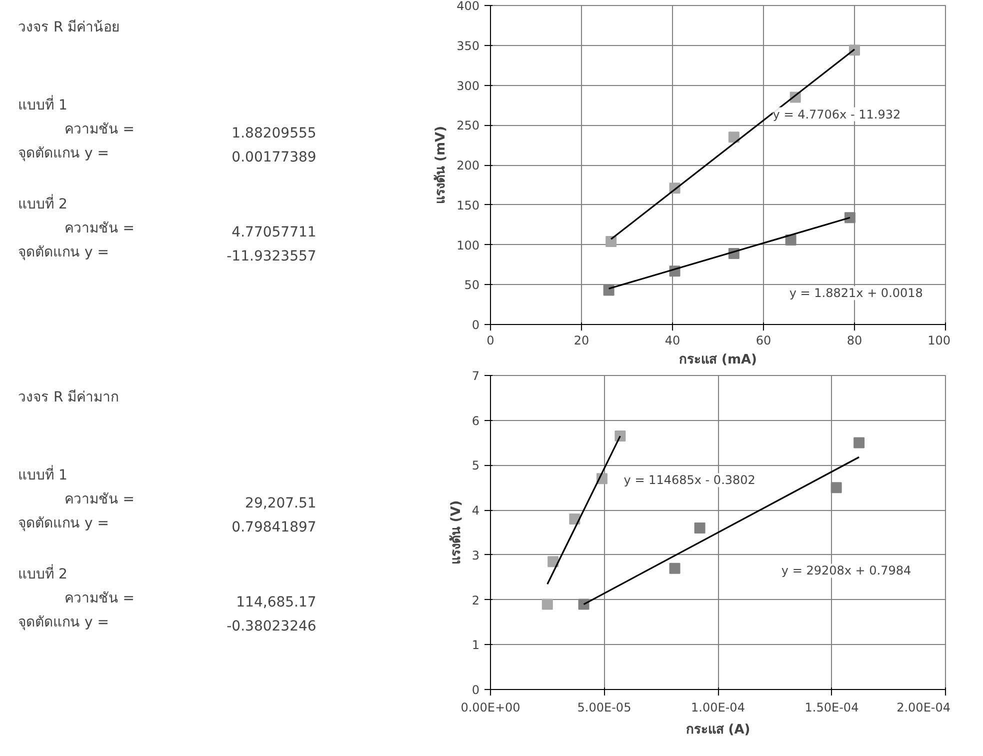 Image resolution: width=983 pixels, height=756 pixels. What do you see at coordinates (456, 532) in the screenshot?
I see `y-axis-title: แรงดัน (V)` at bounding box center [456, 532].